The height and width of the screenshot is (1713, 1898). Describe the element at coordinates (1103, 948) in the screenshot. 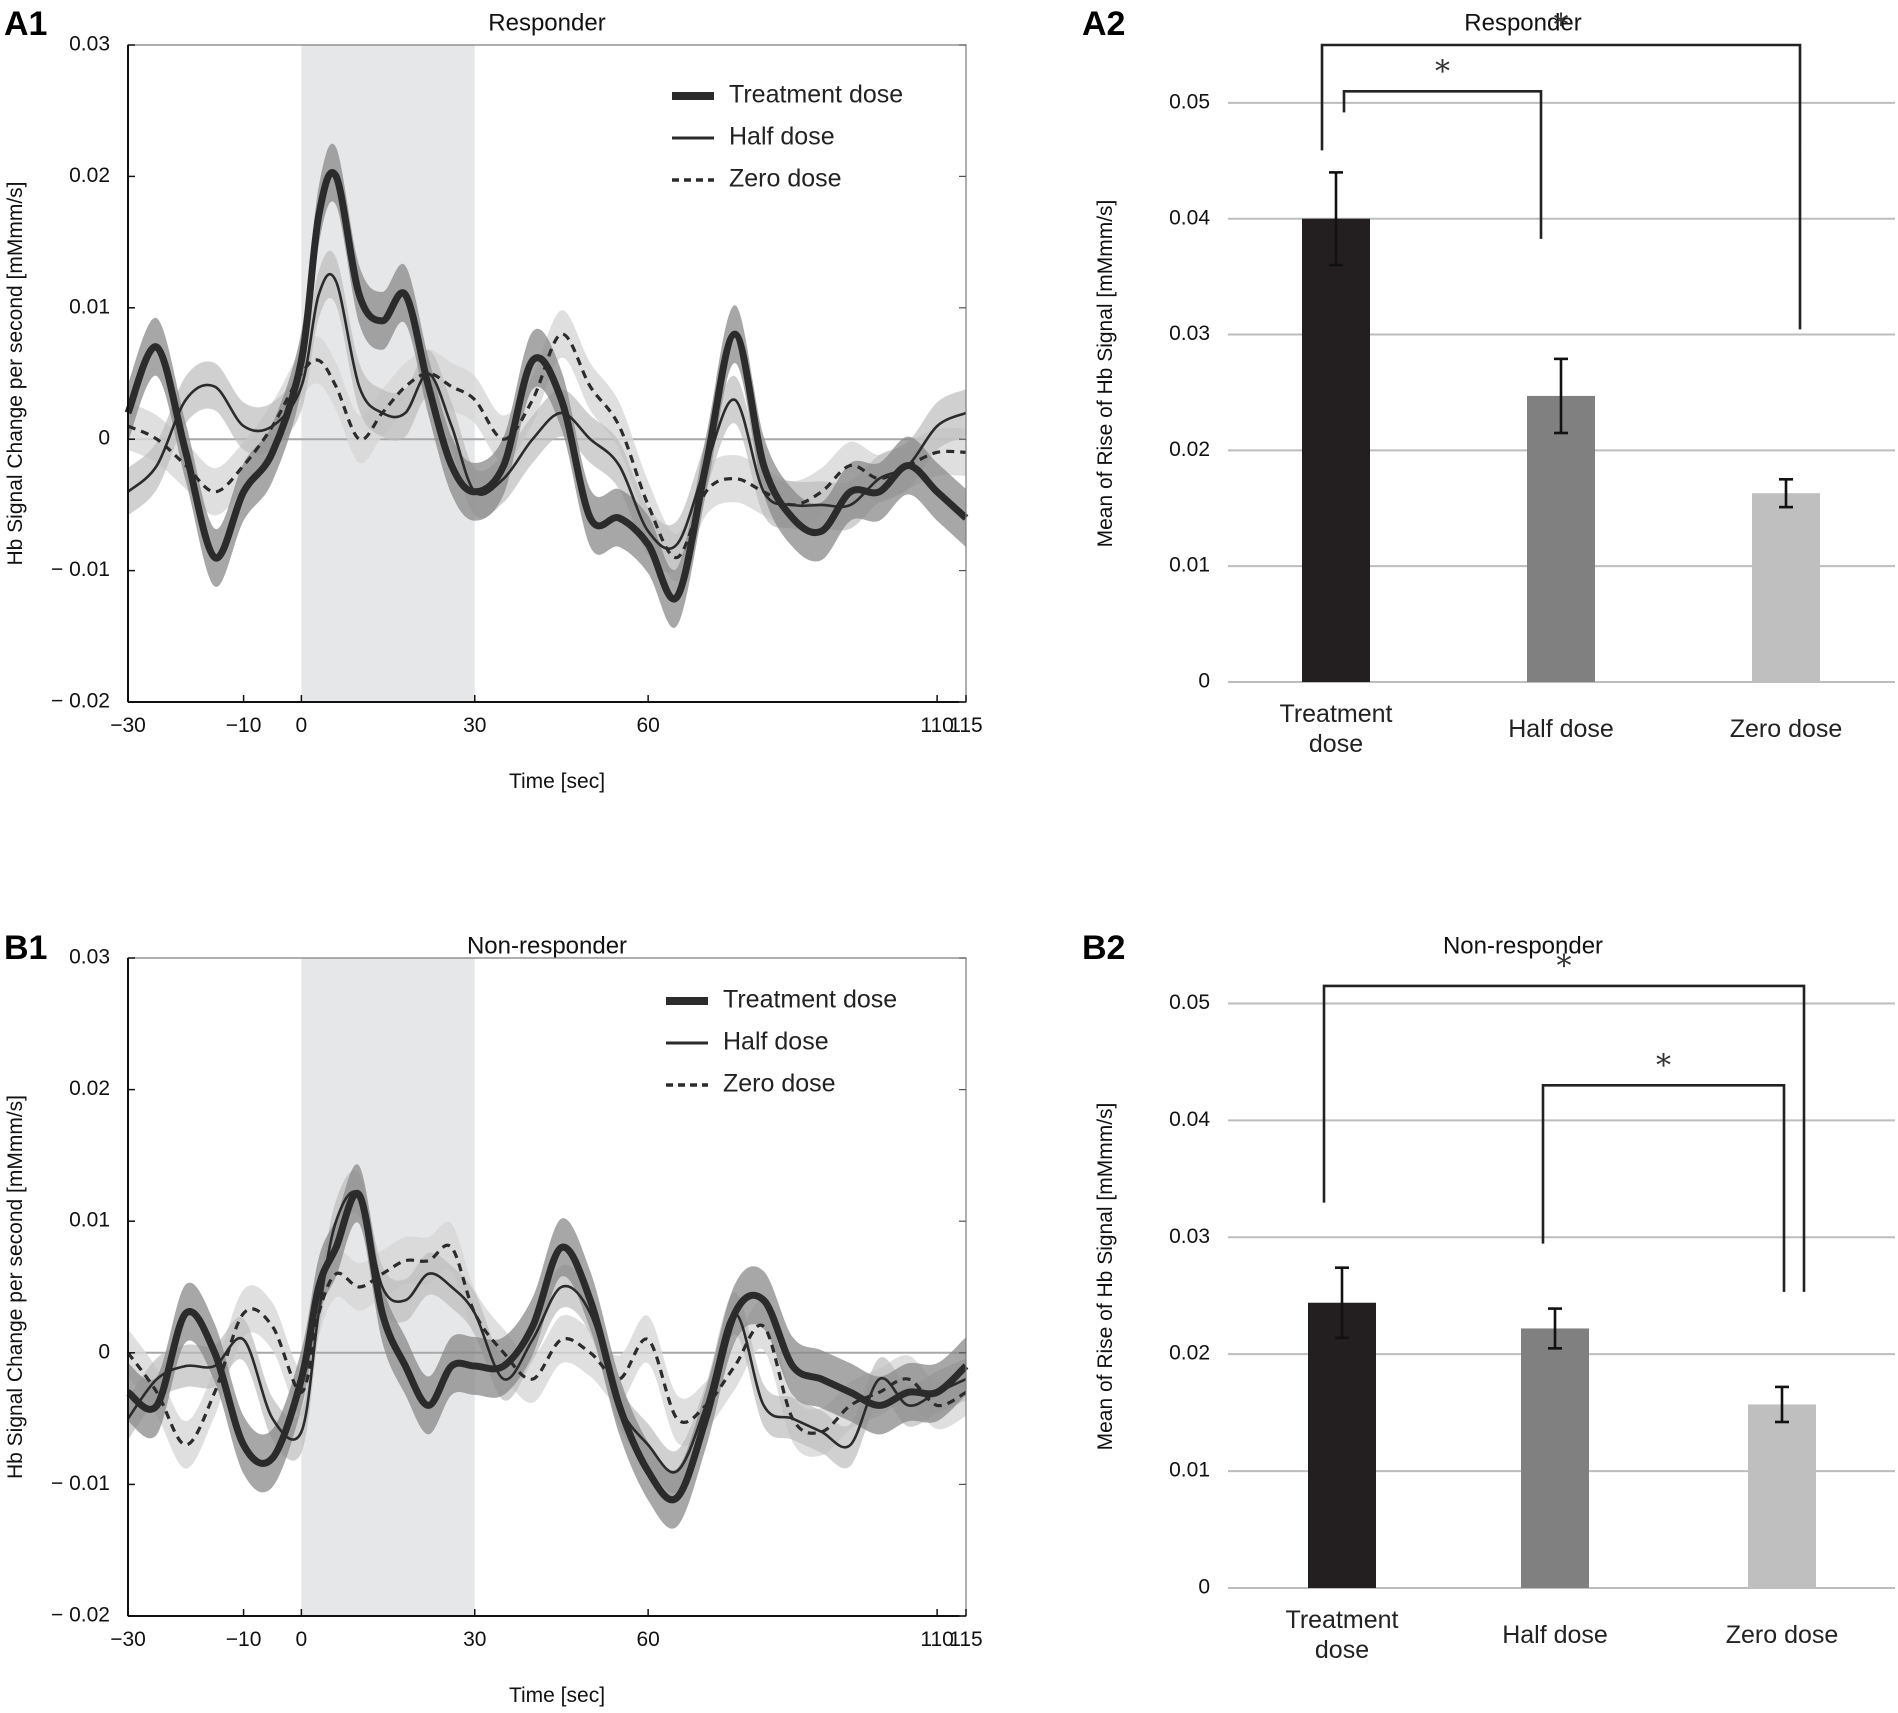

I see `panel-label: B2` at that location.